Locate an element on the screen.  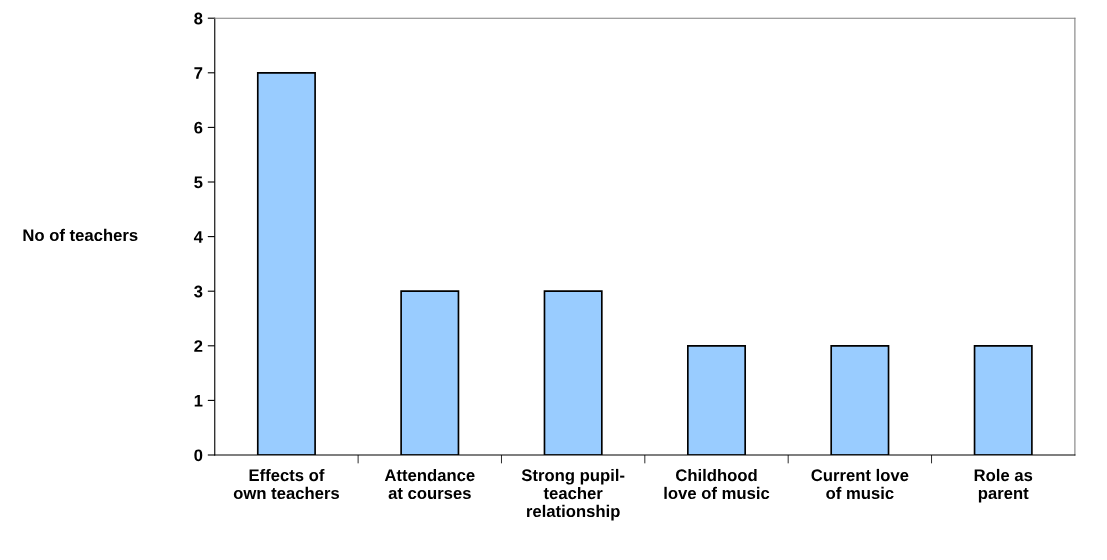
y-tick-label: 7 is located at coordinates (198, 73).